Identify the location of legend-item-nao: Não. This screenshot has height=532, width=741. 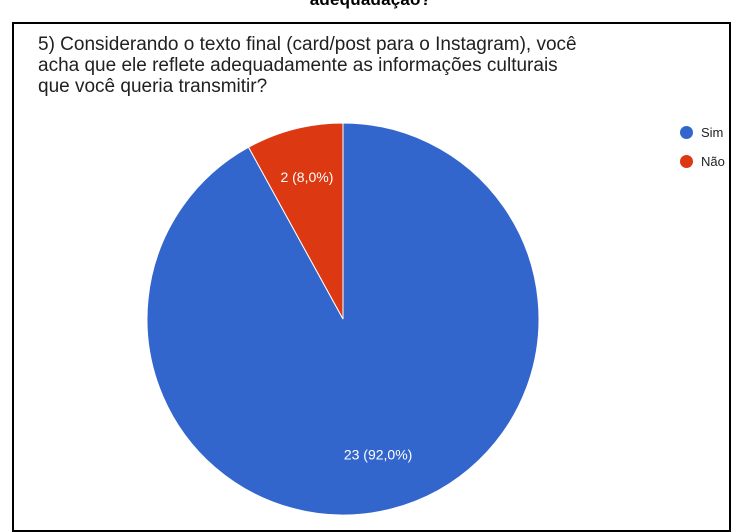
(702, 161).